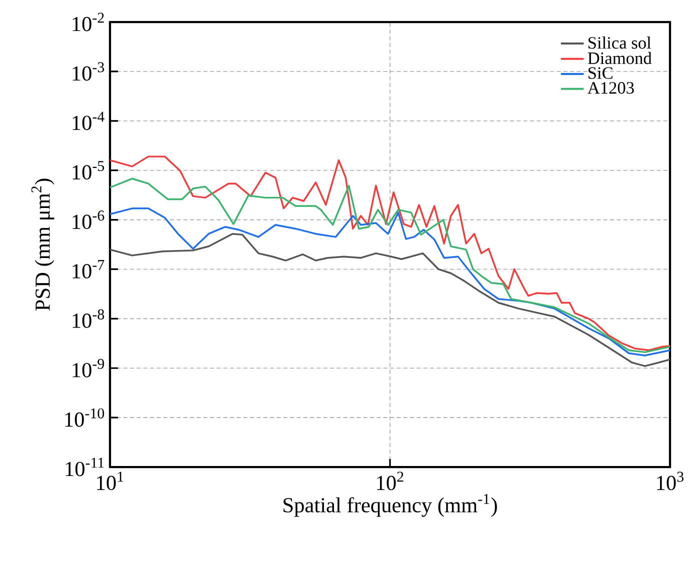 This screenshot has height=568, width=696. Describe the element at coordinates (88, 22) in the screenshot. I see `y-tick-label: 10$^{-2}$` at that location.